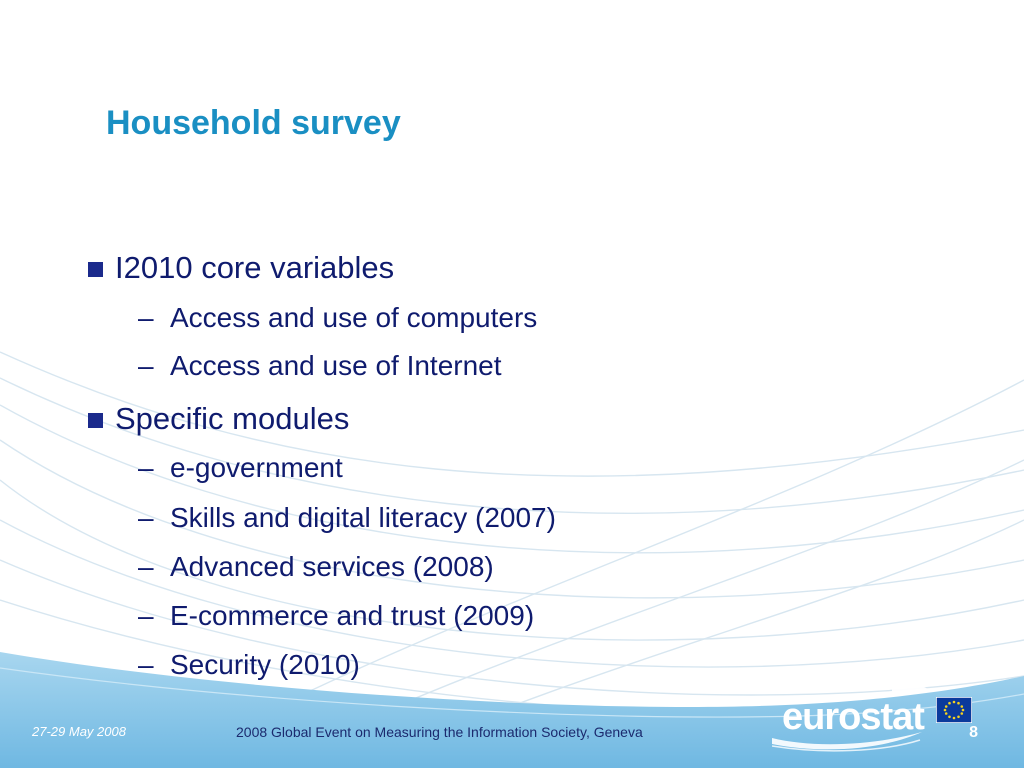 The image size is (1024, 768). Describe the element at coordinates (336, 365) in the screenshot. I see `sub-bullet-label: Access and use of Internet` at that location.